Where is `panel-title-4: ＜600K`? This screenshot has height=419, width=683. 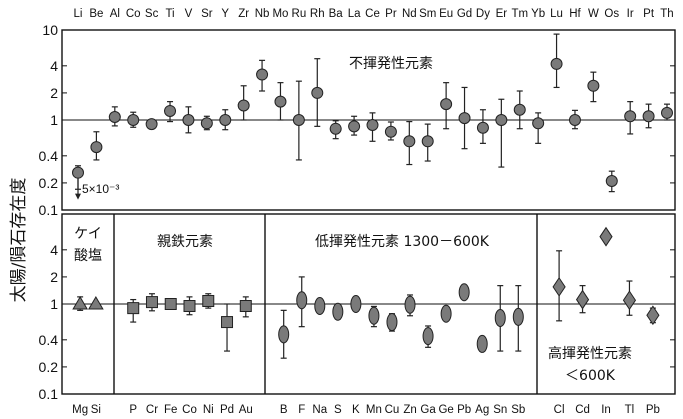 panel-title-4: ＜600K is located at coordinates (590, 376).